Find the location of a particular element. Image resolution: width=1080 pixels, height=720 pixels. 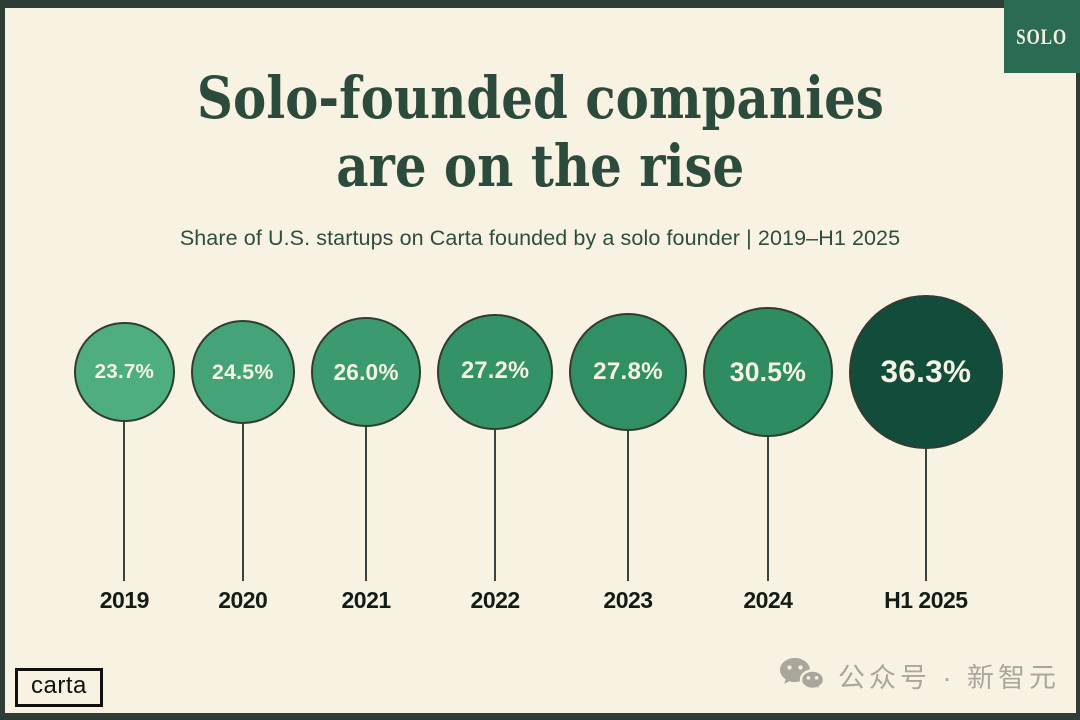

year-label-2019: 2019 is located at coordinates (124, 600).